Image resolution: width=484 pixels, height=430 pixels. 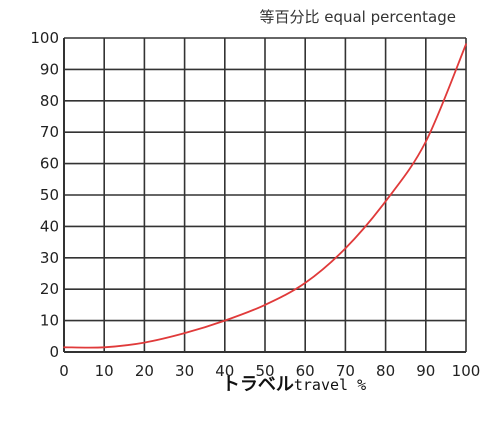 What do you see at coordinates (49, 289) in the screenshot?
I see `y-tick-label: 20` at bounding box center [49, 289].